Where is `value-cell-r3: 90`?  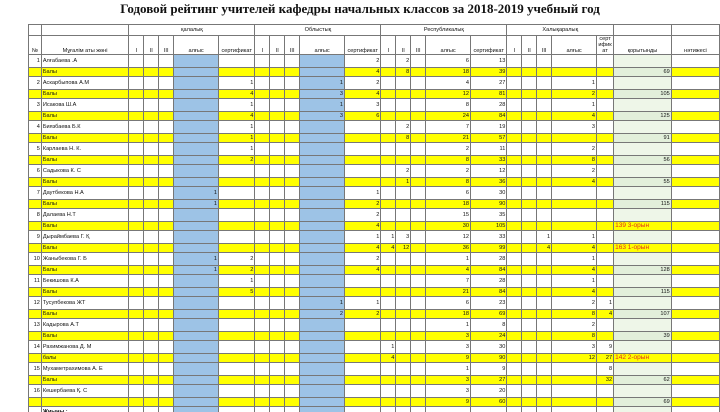 value-cell-r3: 90 is located at coordinates (489, 204).